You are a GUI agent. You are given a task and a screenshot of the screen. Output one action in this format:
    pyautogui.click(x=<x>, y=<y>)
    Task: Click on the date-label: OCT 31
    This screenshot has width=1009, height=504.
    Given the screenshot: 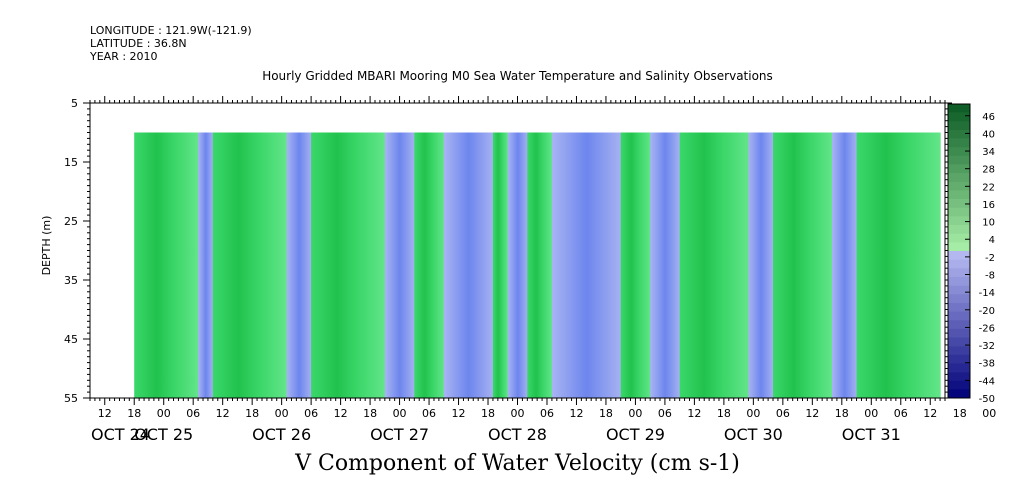 What is the action you would take?
    pyautogui.click(x=871, y=434)
    